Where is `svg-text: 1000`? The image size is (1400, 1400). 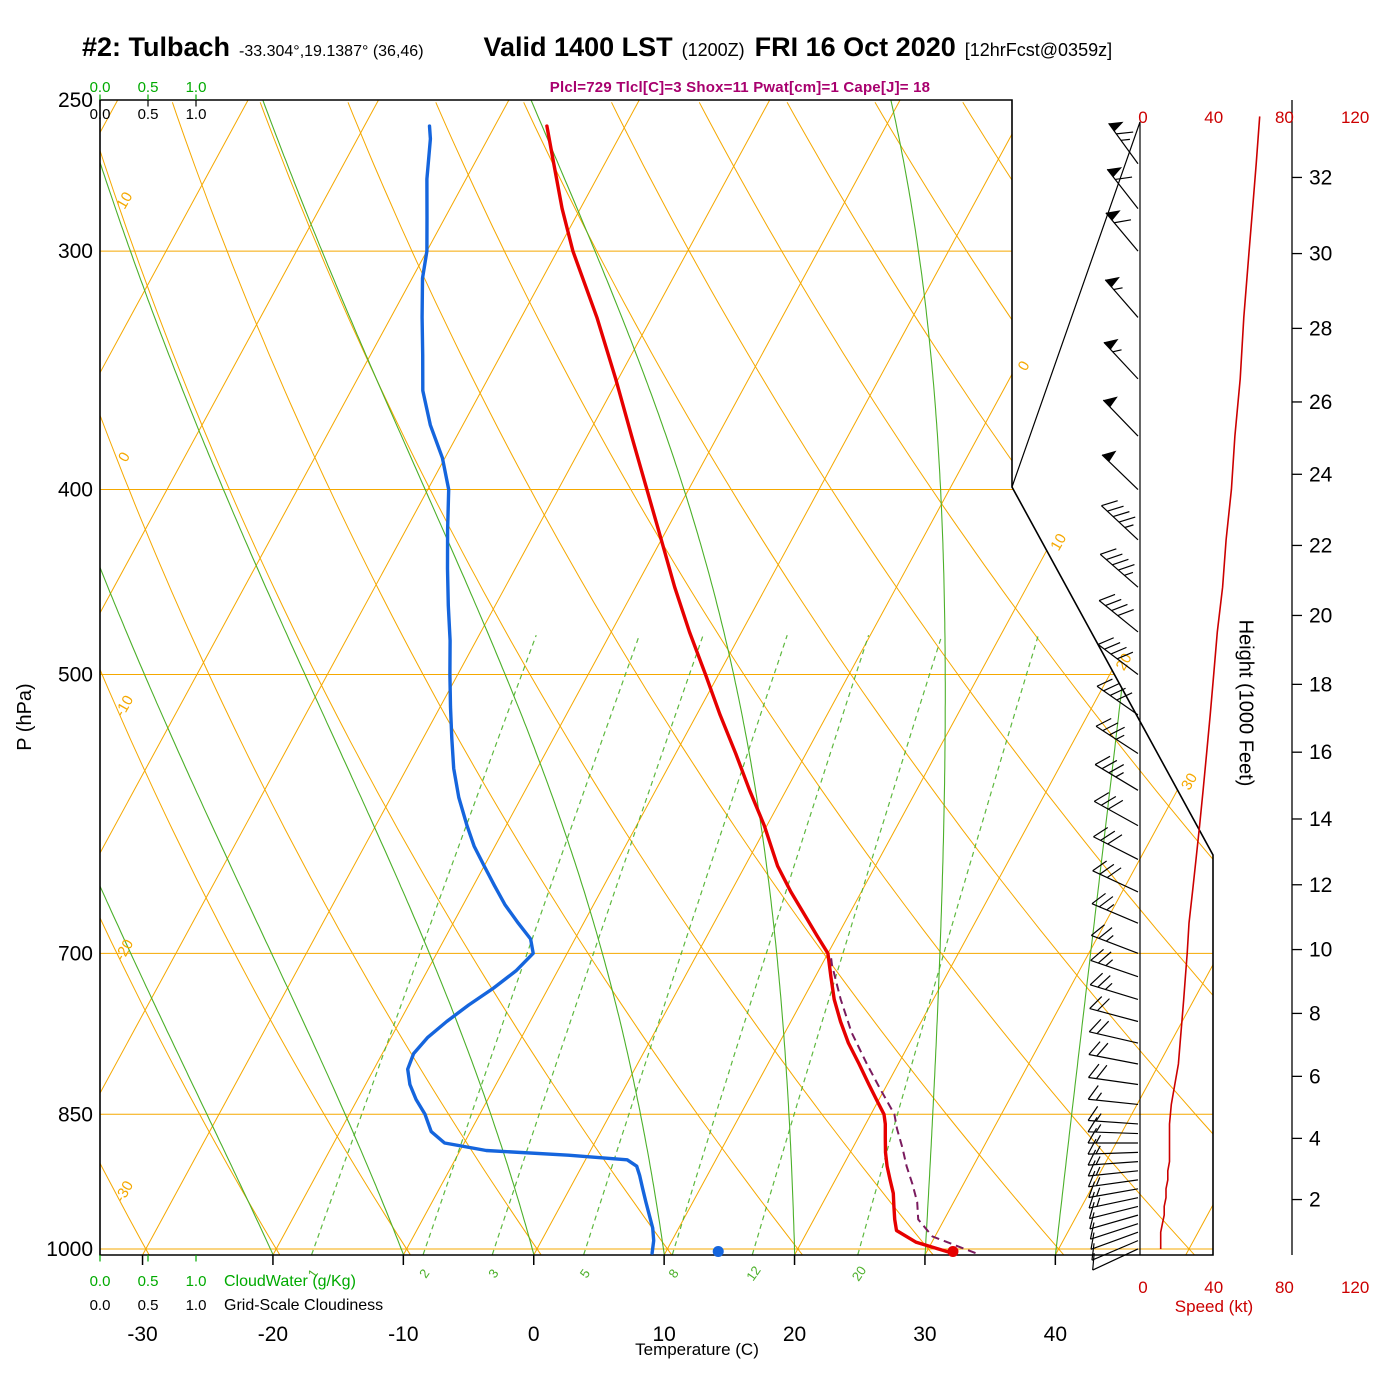 svg-text: 1000 is located at coordinates (69, 1249).